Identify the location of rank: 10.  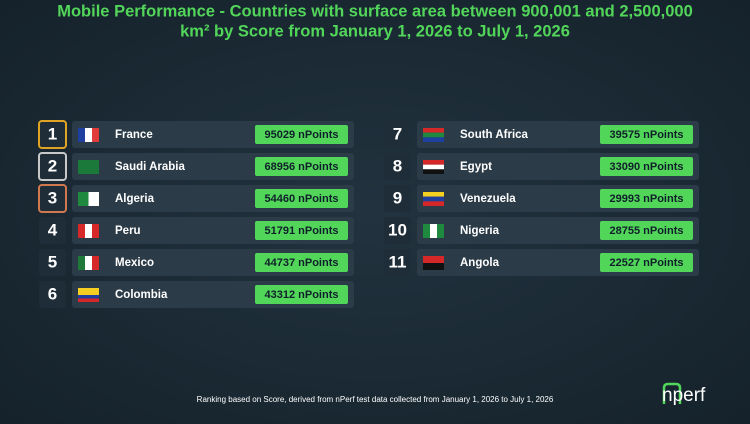
(397, 229).